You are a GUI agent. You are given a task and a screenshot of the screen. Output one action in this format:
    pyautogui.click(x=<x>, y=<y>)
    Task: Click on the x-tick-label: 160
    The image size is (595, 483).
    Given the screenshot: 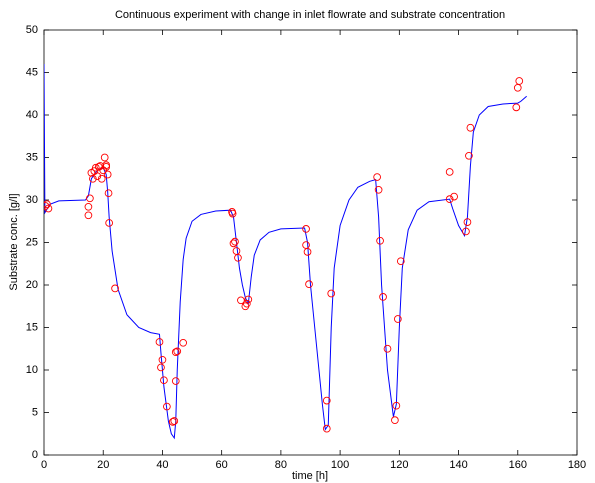 What is the action you would take?
    pyautogui.click(x=518, y=465)
    